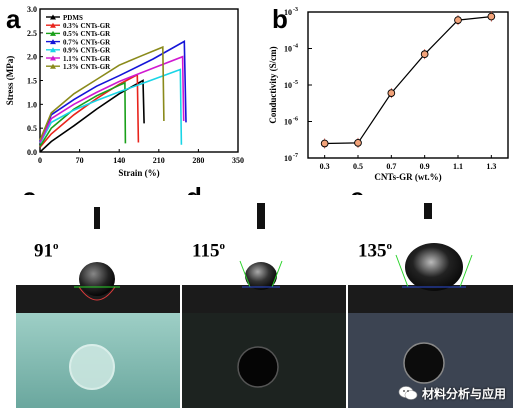 This screenshot has width=519, height=418. I want to click on legend-label-0: PDMS, so click(73, 18).